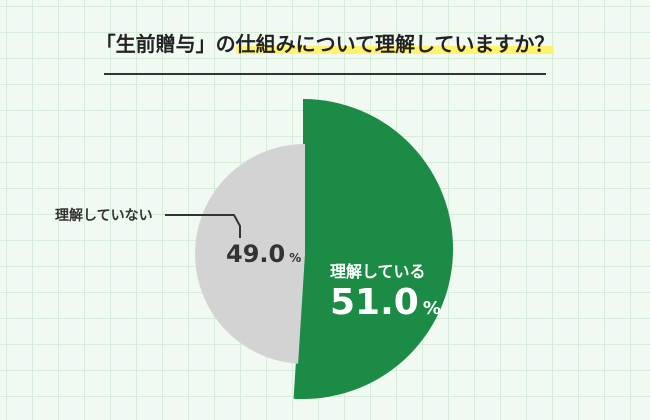 Image resolution: width=650 pixels, height=420 pixels. Describe the element at coordinates (395, 44) in the screenshot. I see `chart-title-highlight: 仕組みについて理解していますか？` at that location.